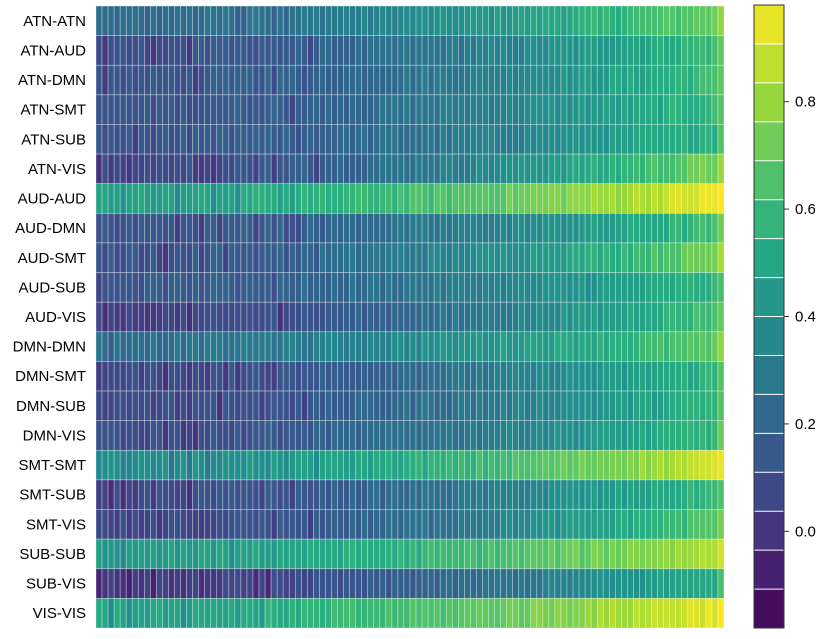  What do you see at coordinates (57, 169) in the screenshot?
I see `row-label: ATN-VIS` at bounding box center [57, 169].